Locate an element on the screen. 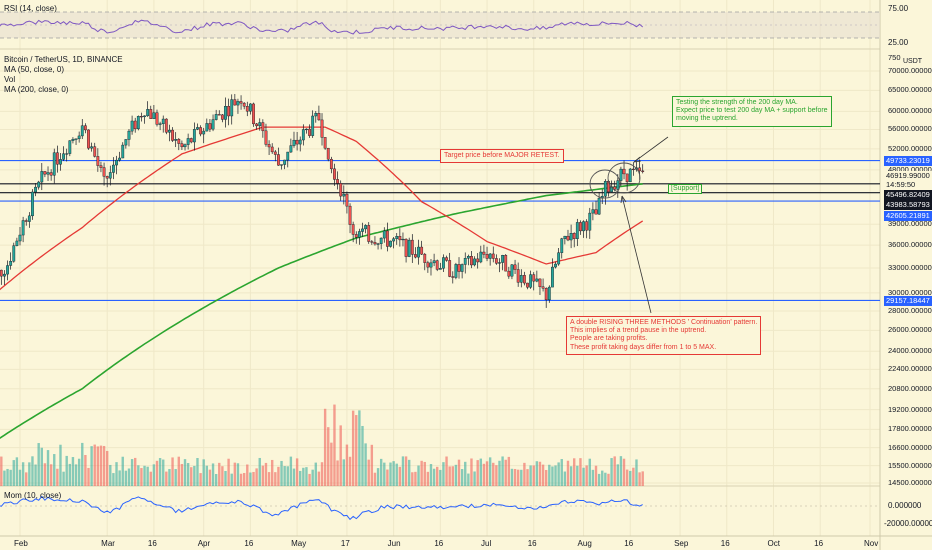 This screenshot has height=550, width=932. target-note: Target price before MAJOR RETEST. is located at coordinates (502, 156).